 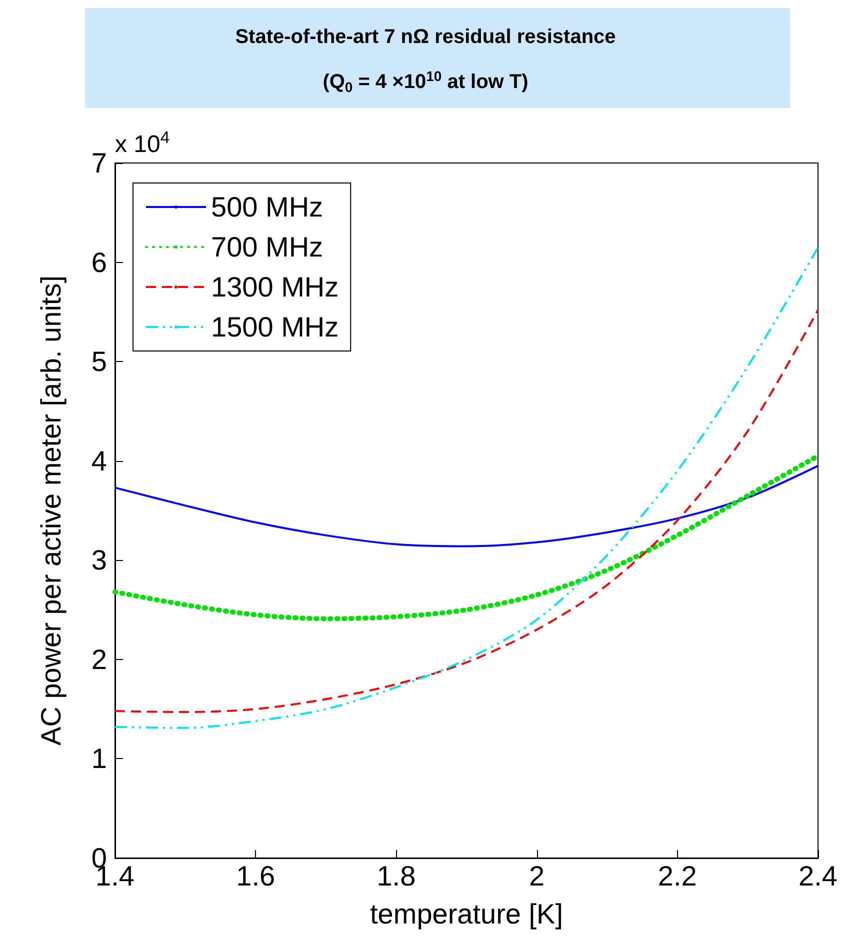 I want to click on y-tick-label: 4, so click(x=99, y=460).